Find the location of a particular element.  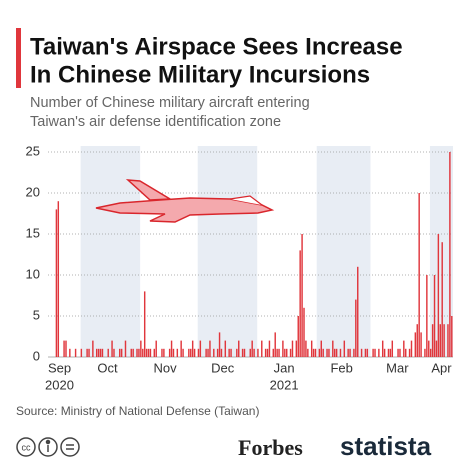

x-tick-label: Jan is located at coordinates (284, 367).